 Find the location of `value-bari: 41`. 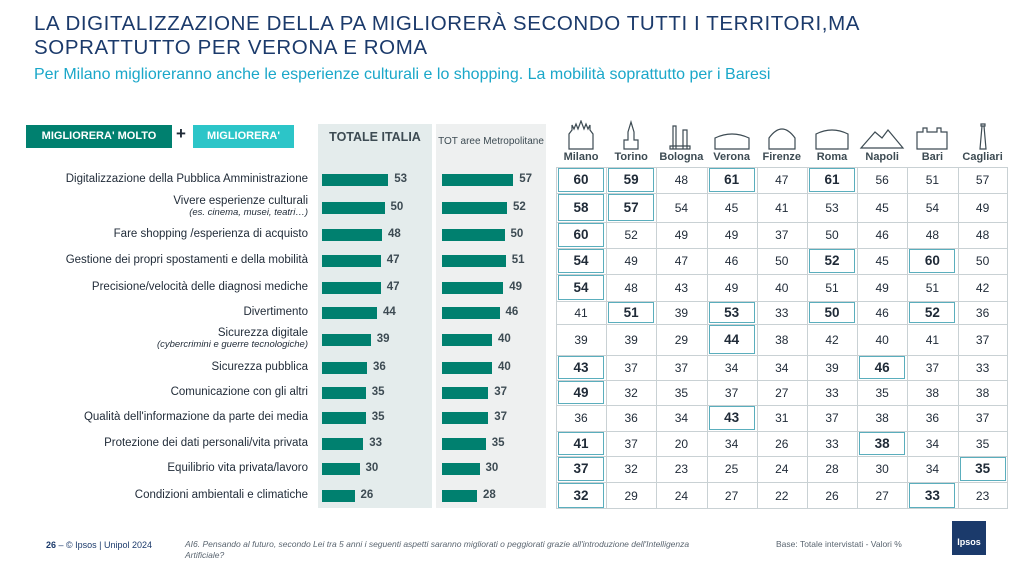

value-bari: 41 is located at coordinates (932, 339).